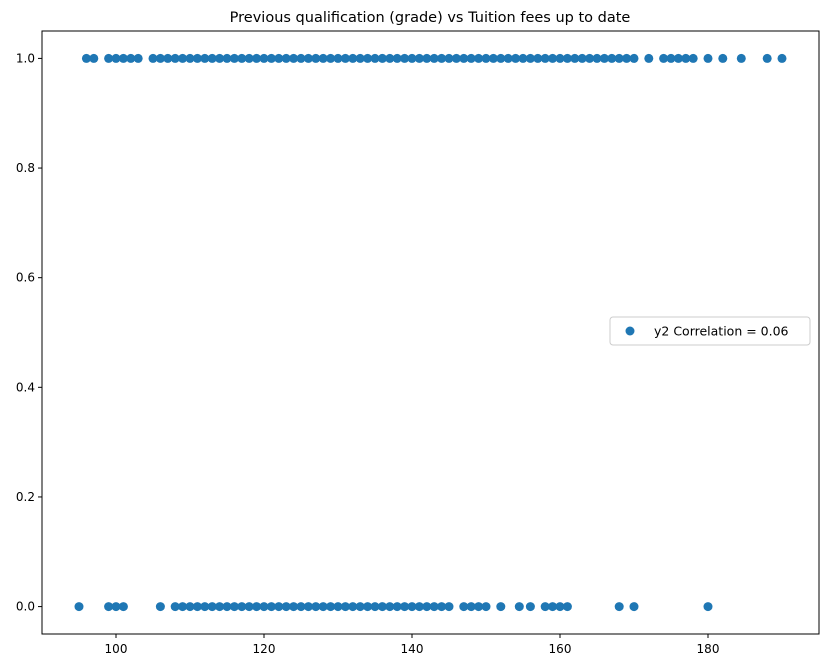 This screenshot has height=668, width=826. Describe the element at coordinates (25, 278) in the screenshot. I see `y-tick-label: 0.6` at that location.